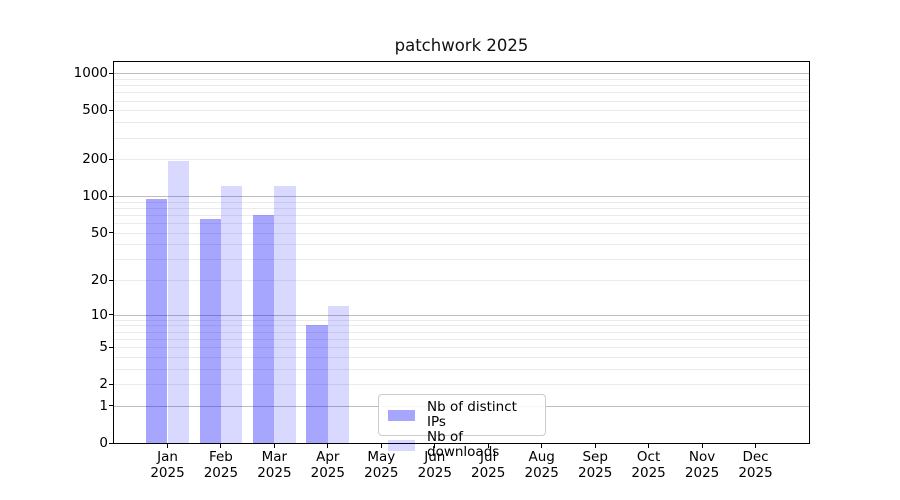  Describe the element at coordinates (178, 301) in the screenshot. I see `bar-downloads-jan` at that location.